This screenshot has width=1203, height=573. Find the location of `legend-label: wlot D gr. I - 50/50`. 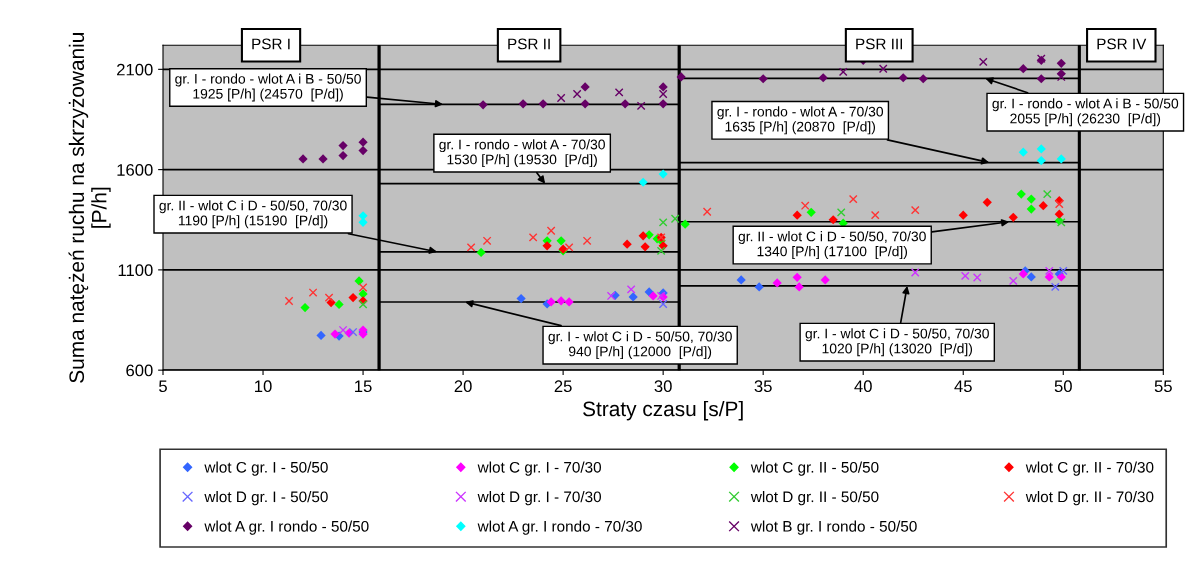

legend-label: wlot D gr. I - 50/50 is located at coordinates (266, 498).